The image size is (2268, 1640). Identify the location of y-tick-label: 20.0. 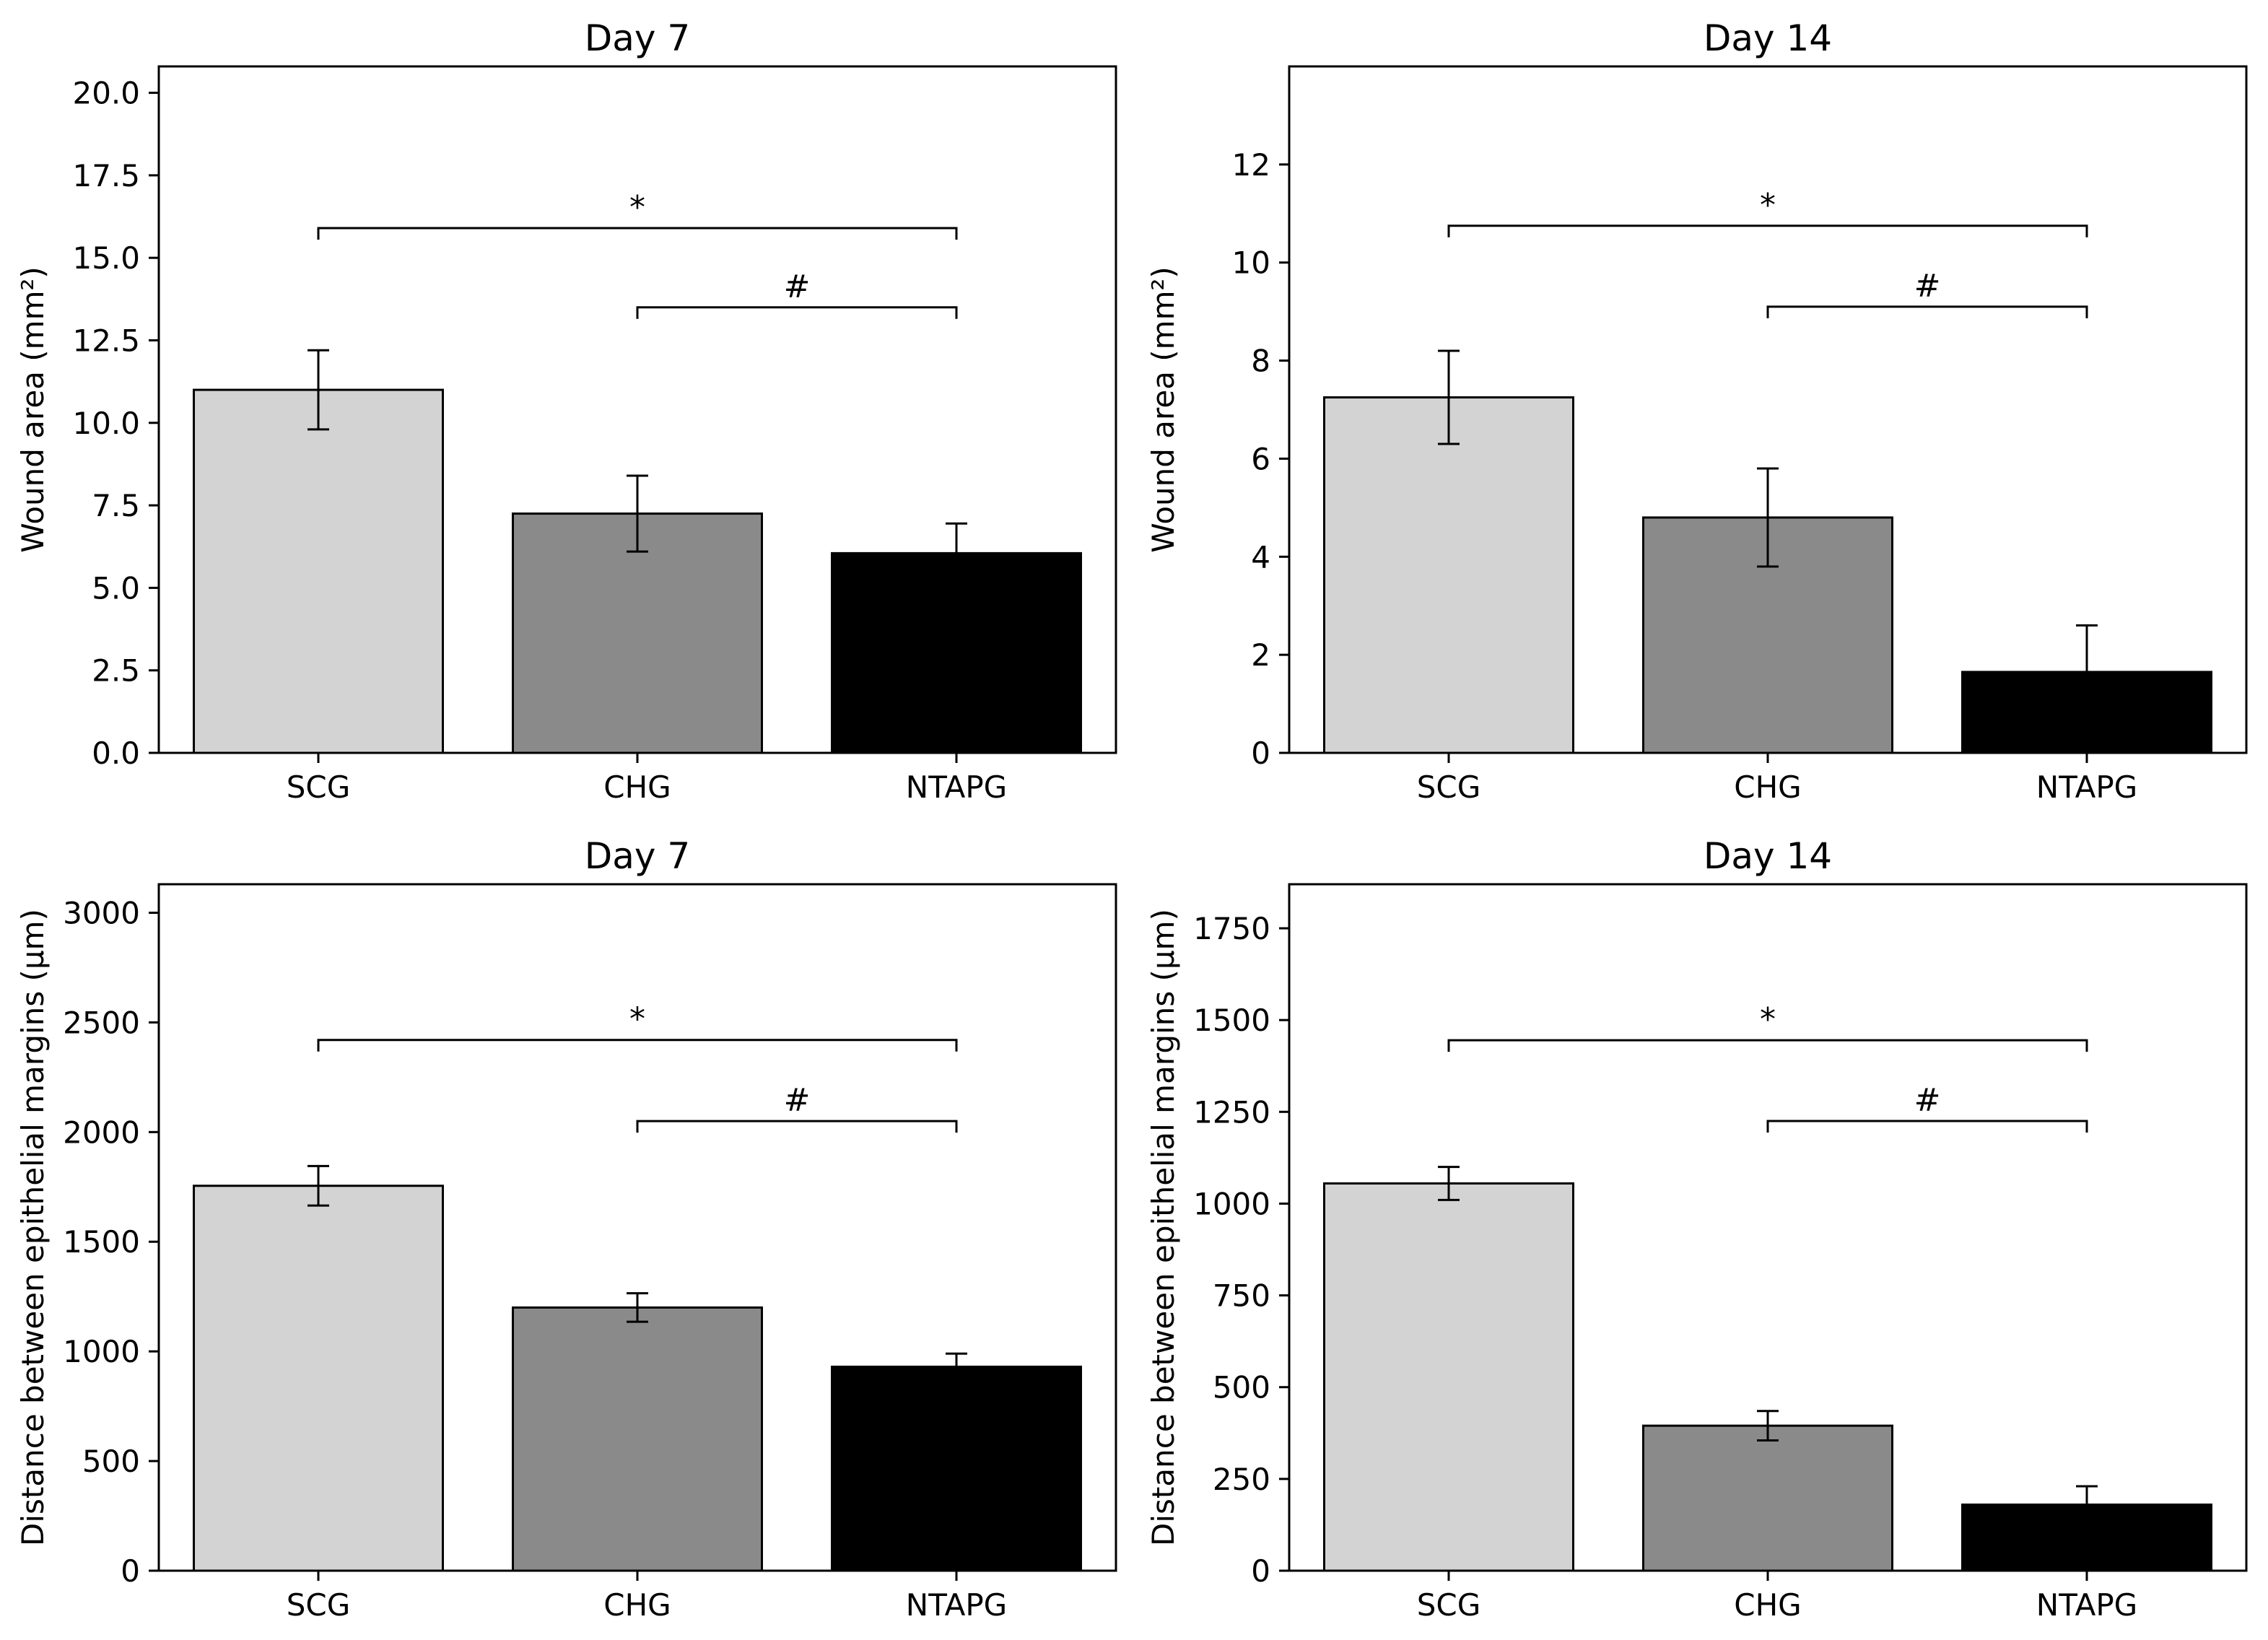
(106, 93).